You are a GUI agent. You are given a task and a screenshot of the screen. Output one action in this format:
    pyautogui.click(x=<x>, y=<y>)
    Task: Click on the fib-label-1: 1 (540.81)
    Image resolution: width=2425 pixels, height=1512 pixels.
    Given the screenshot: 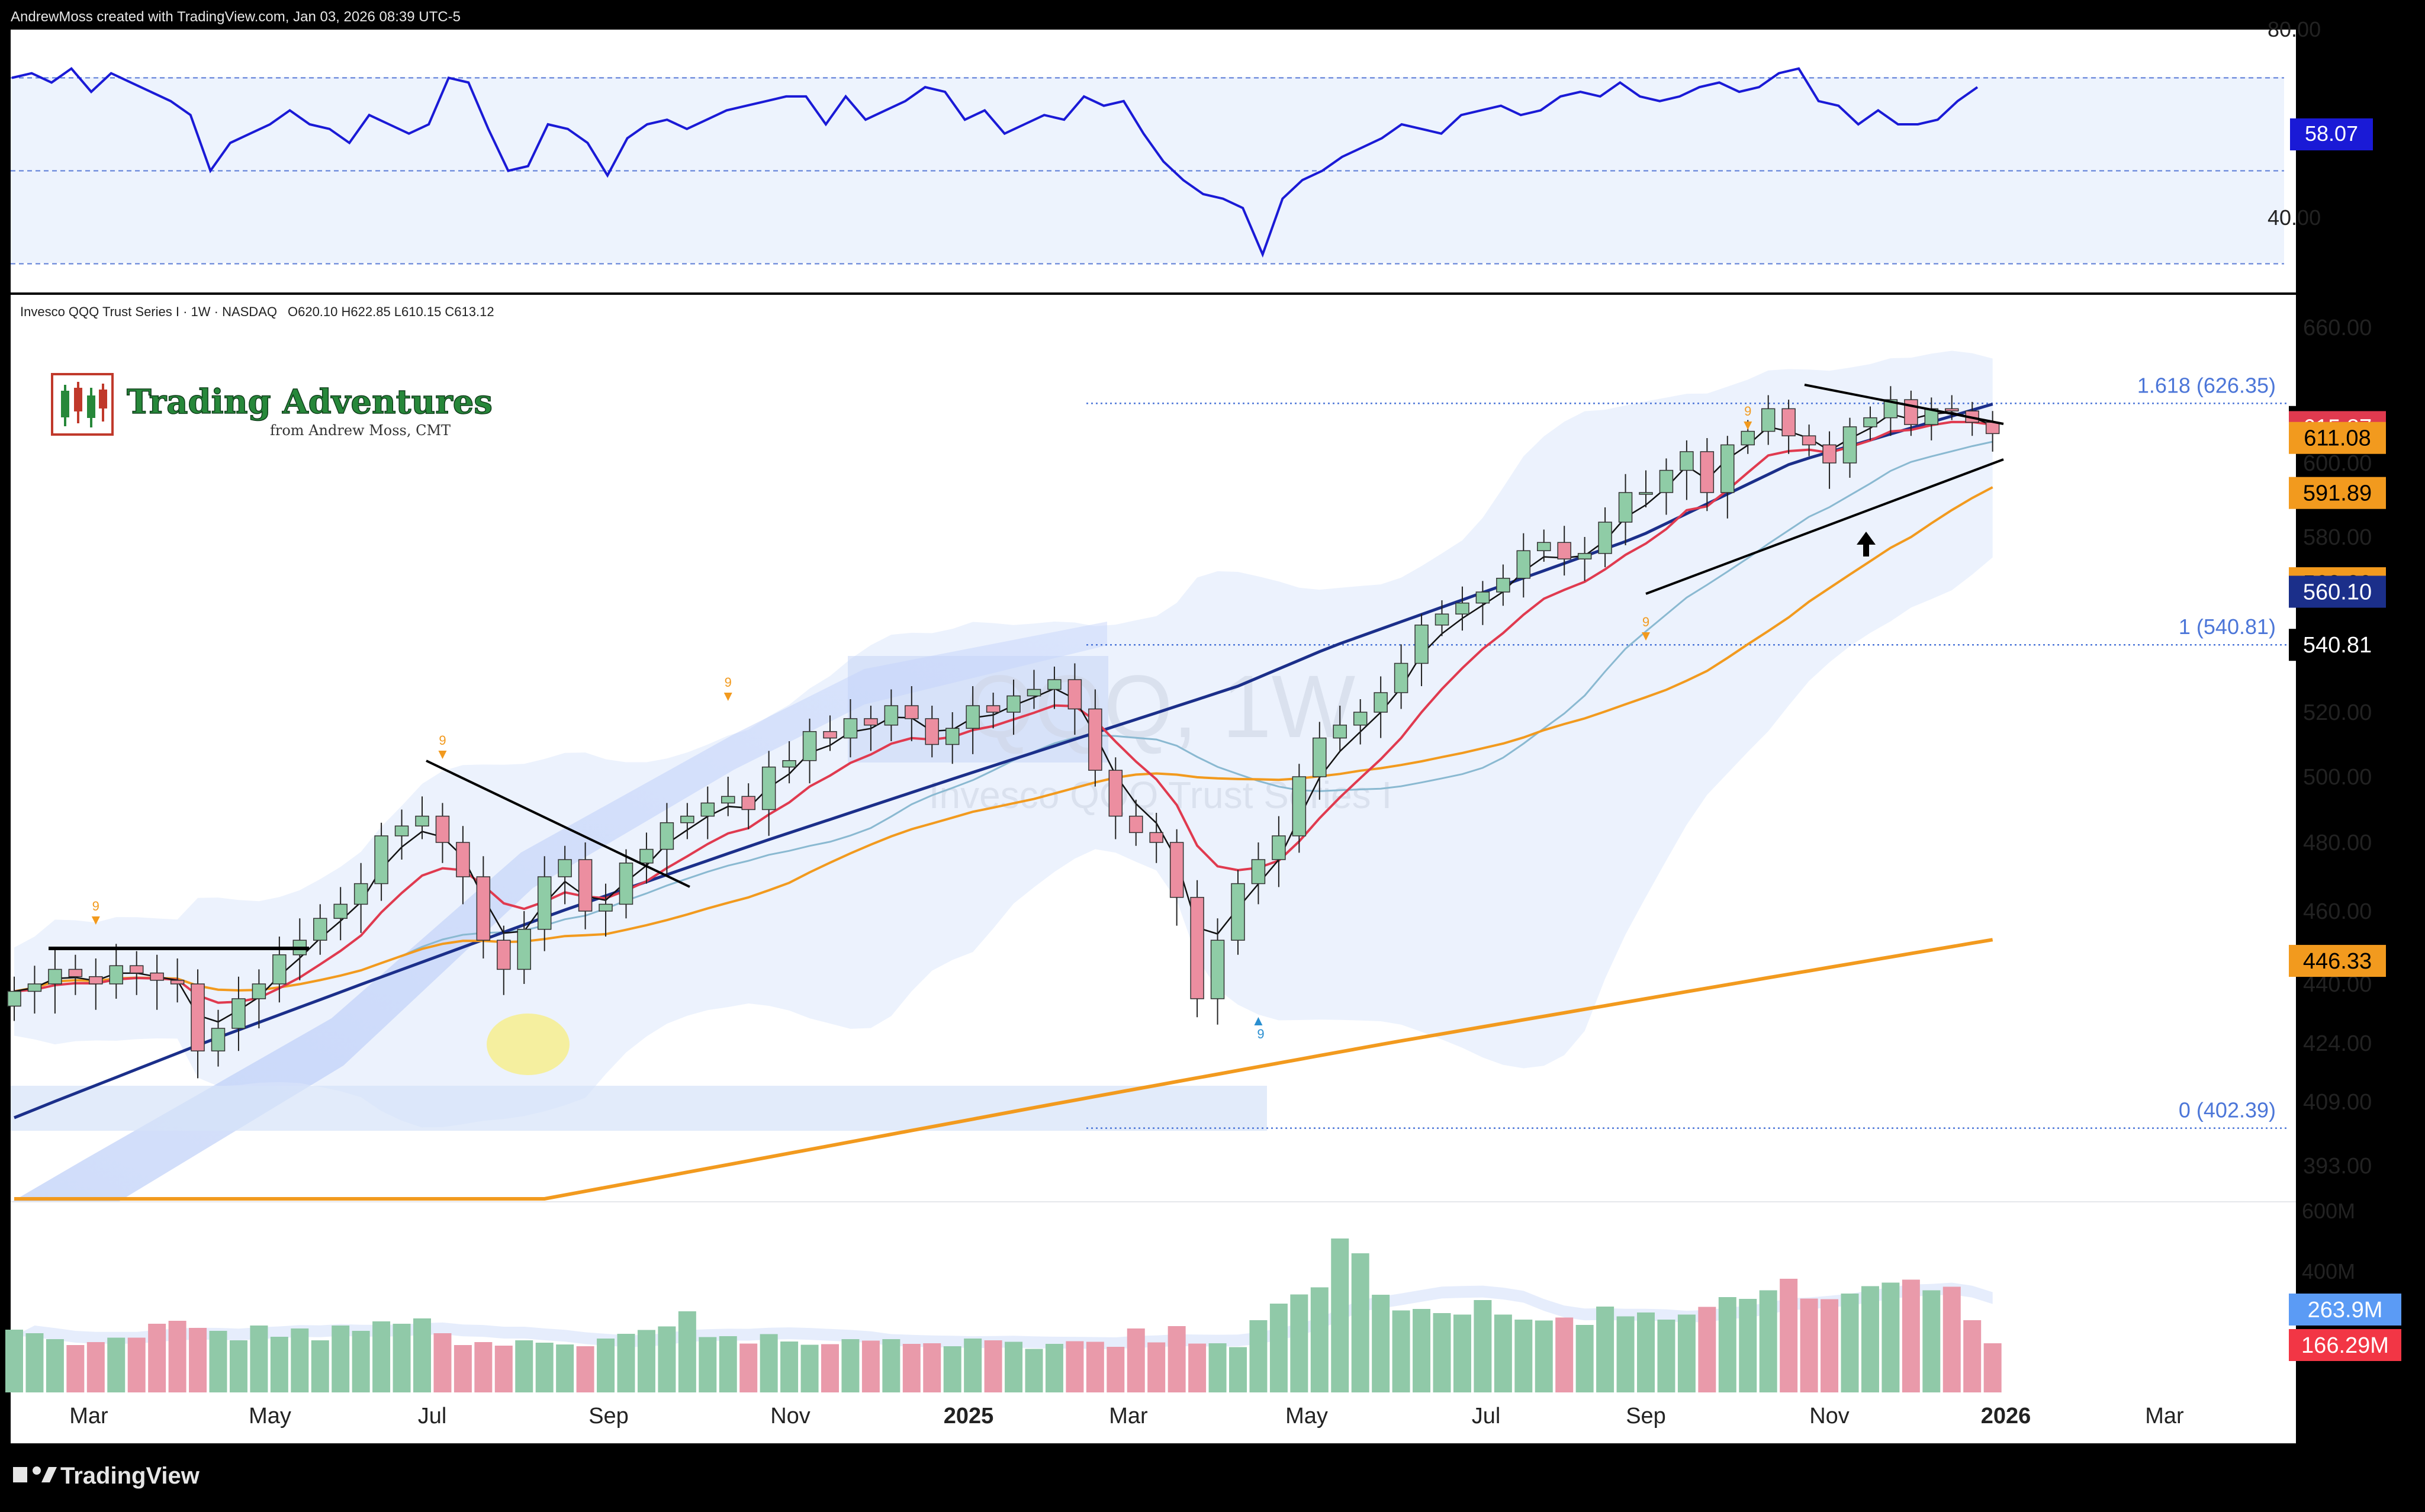 What is the action you would take?
    pyautogui.click(x=2227, y=627)
    